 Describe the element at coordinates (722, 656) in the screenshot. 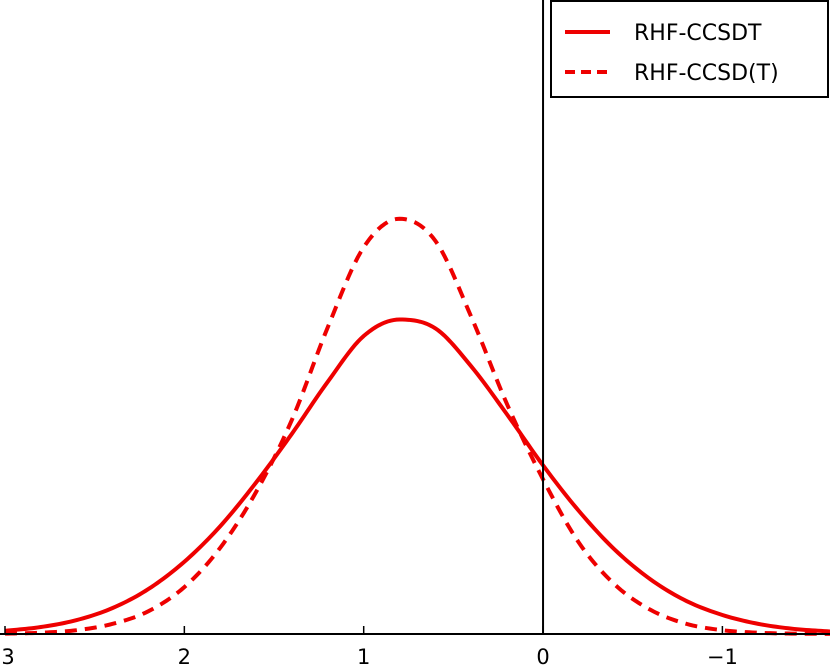

I see `x-tick-label: −1` at that location.